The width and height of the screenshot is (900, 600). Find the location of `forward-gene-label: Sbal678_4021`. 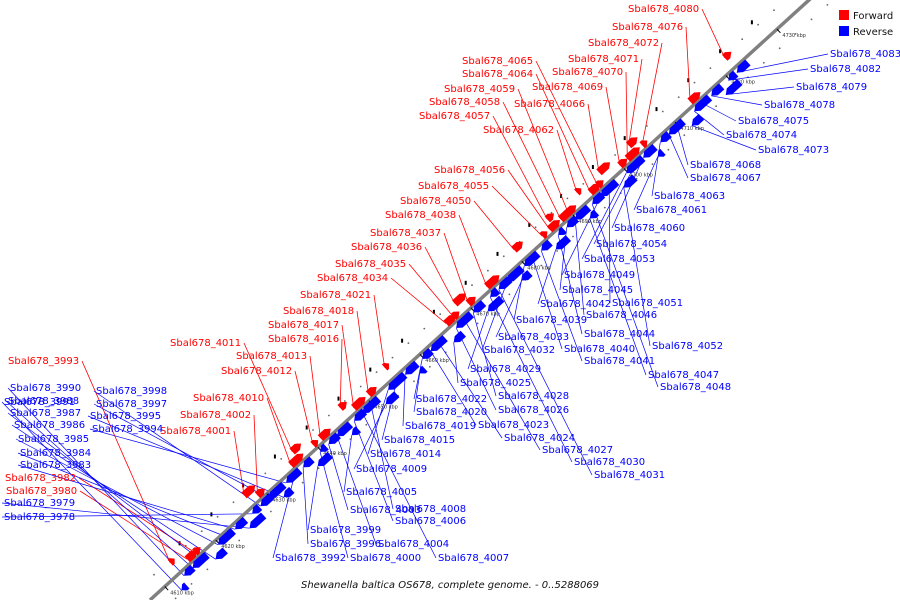

forward-gene-label: Sbal678_4021 is located at coordinates (335, 295).